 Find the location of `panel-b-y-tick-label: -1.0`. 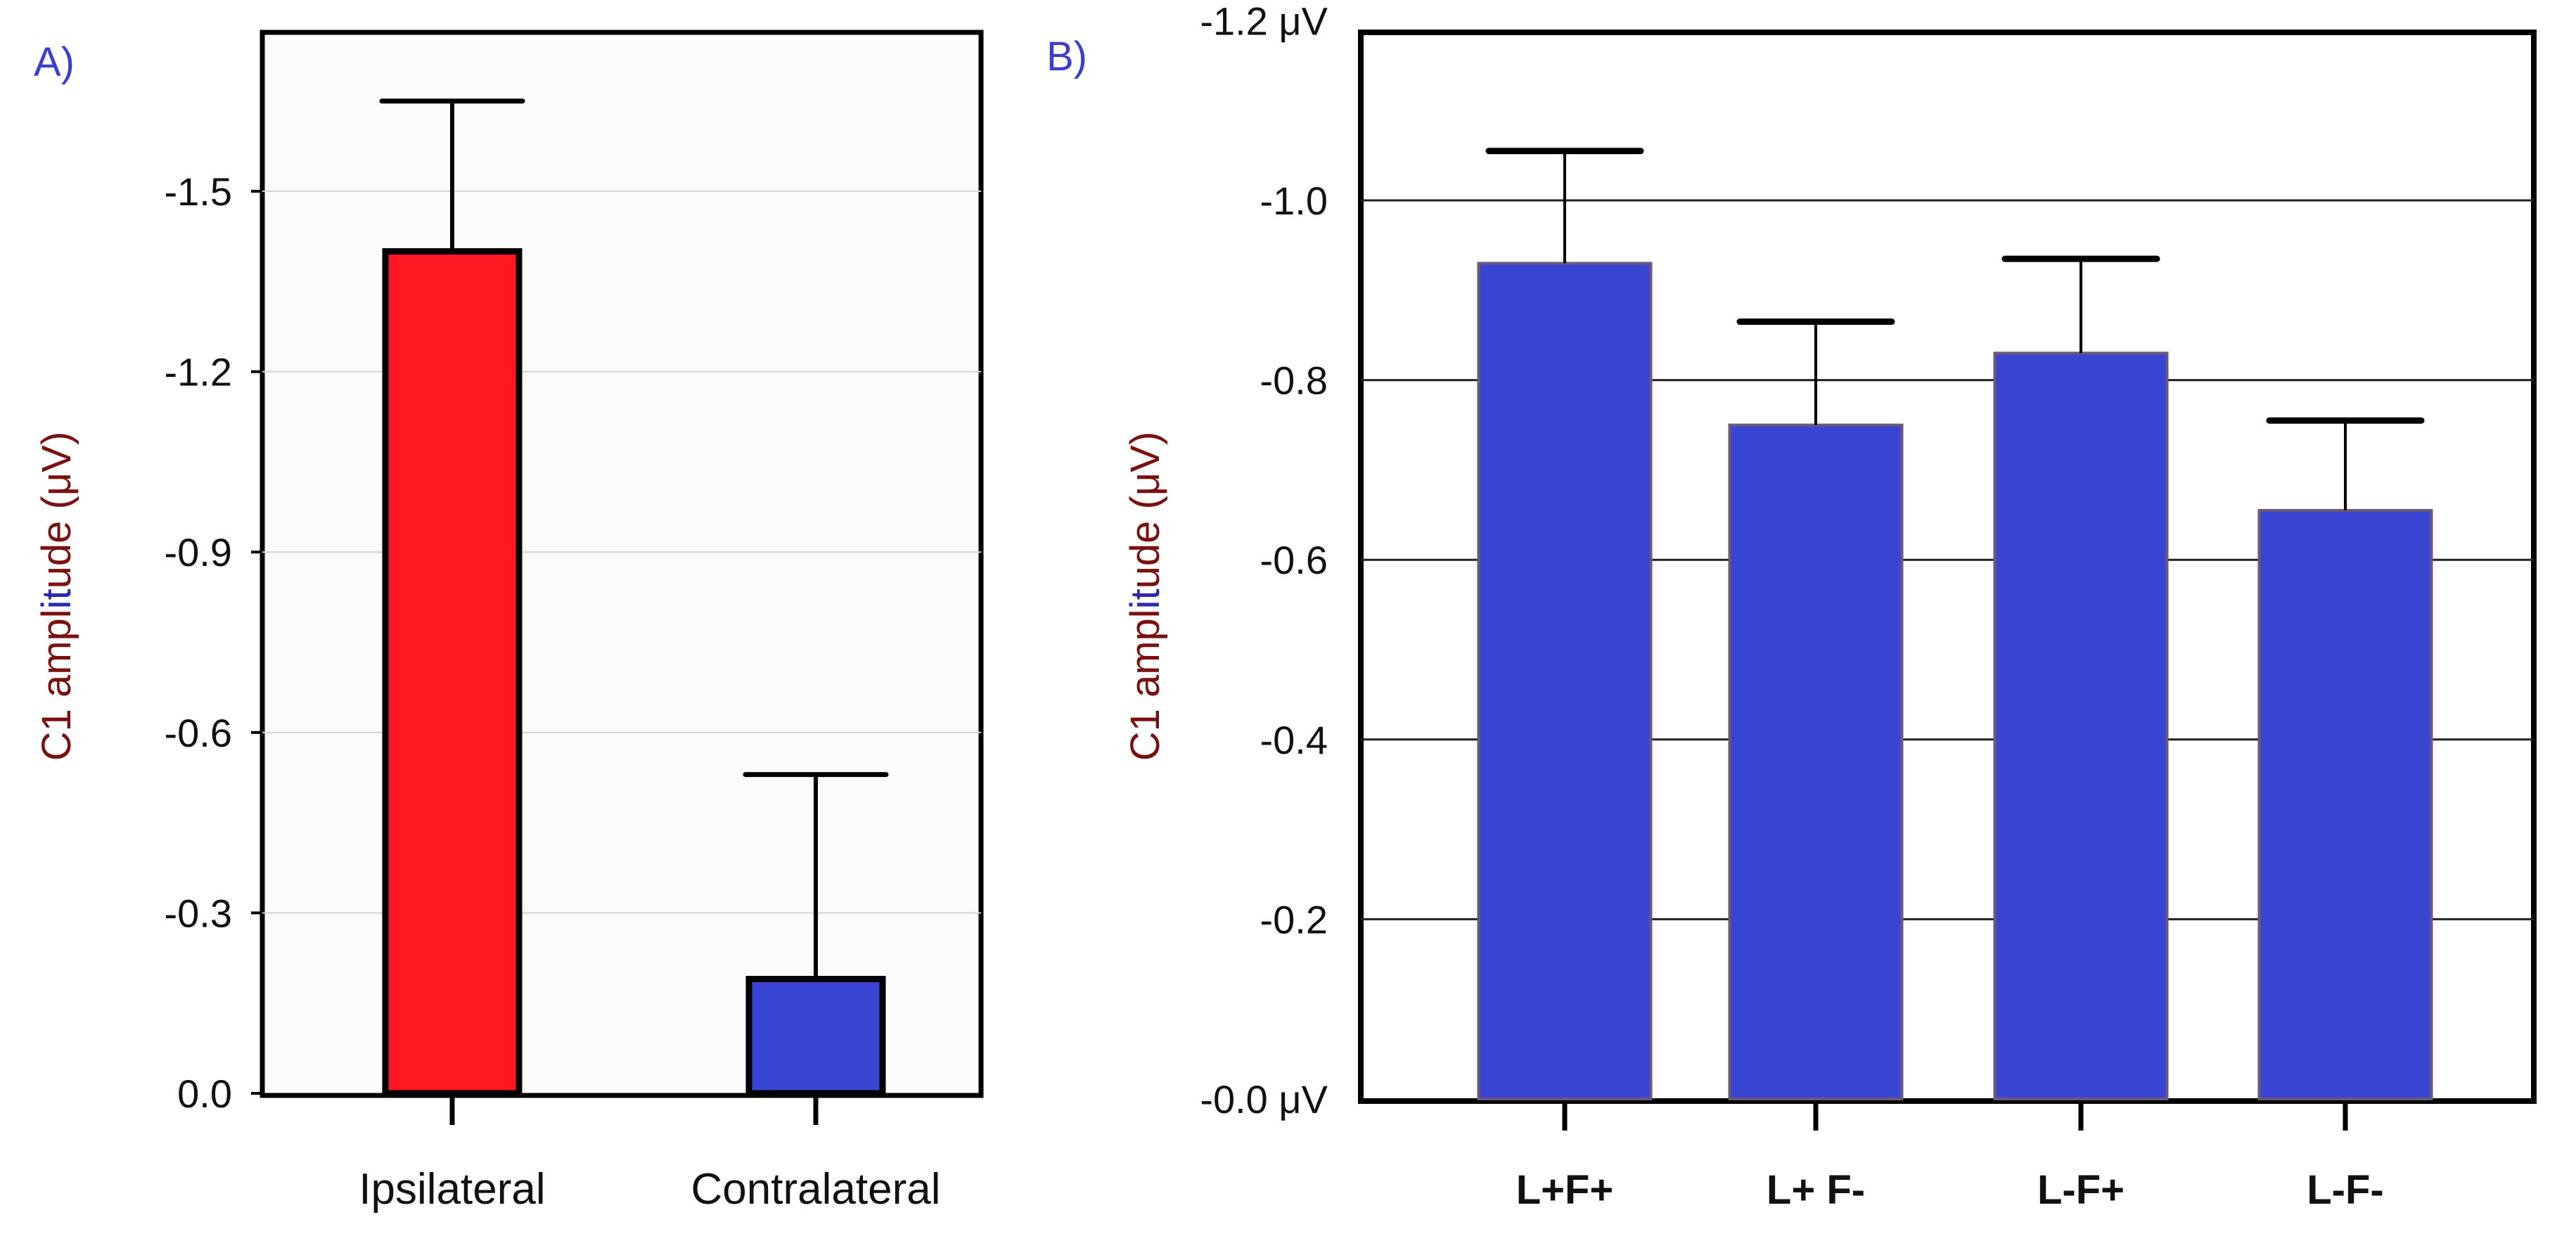

panel-b-y-tick-label: -1.0 is located at coordinates (1294, 201).